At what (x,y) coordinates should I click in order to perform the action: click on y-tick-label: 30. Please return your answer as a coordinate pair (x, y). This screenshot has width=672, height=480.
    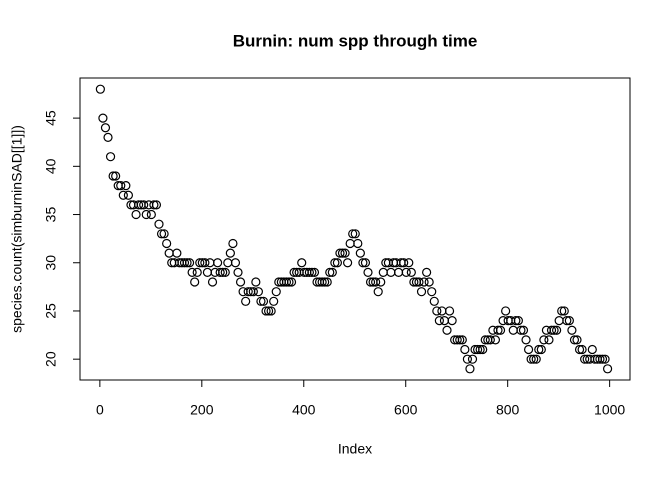
    Looking at the image, I should click on (51, 263).